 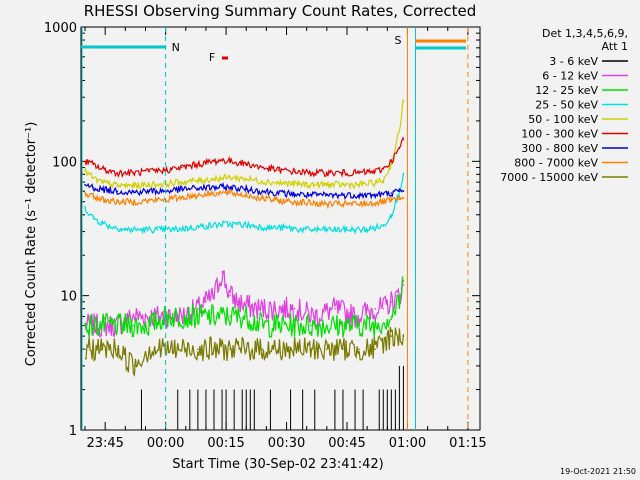 I want to click on series-100-300-kev, so click(x=244, y=157).